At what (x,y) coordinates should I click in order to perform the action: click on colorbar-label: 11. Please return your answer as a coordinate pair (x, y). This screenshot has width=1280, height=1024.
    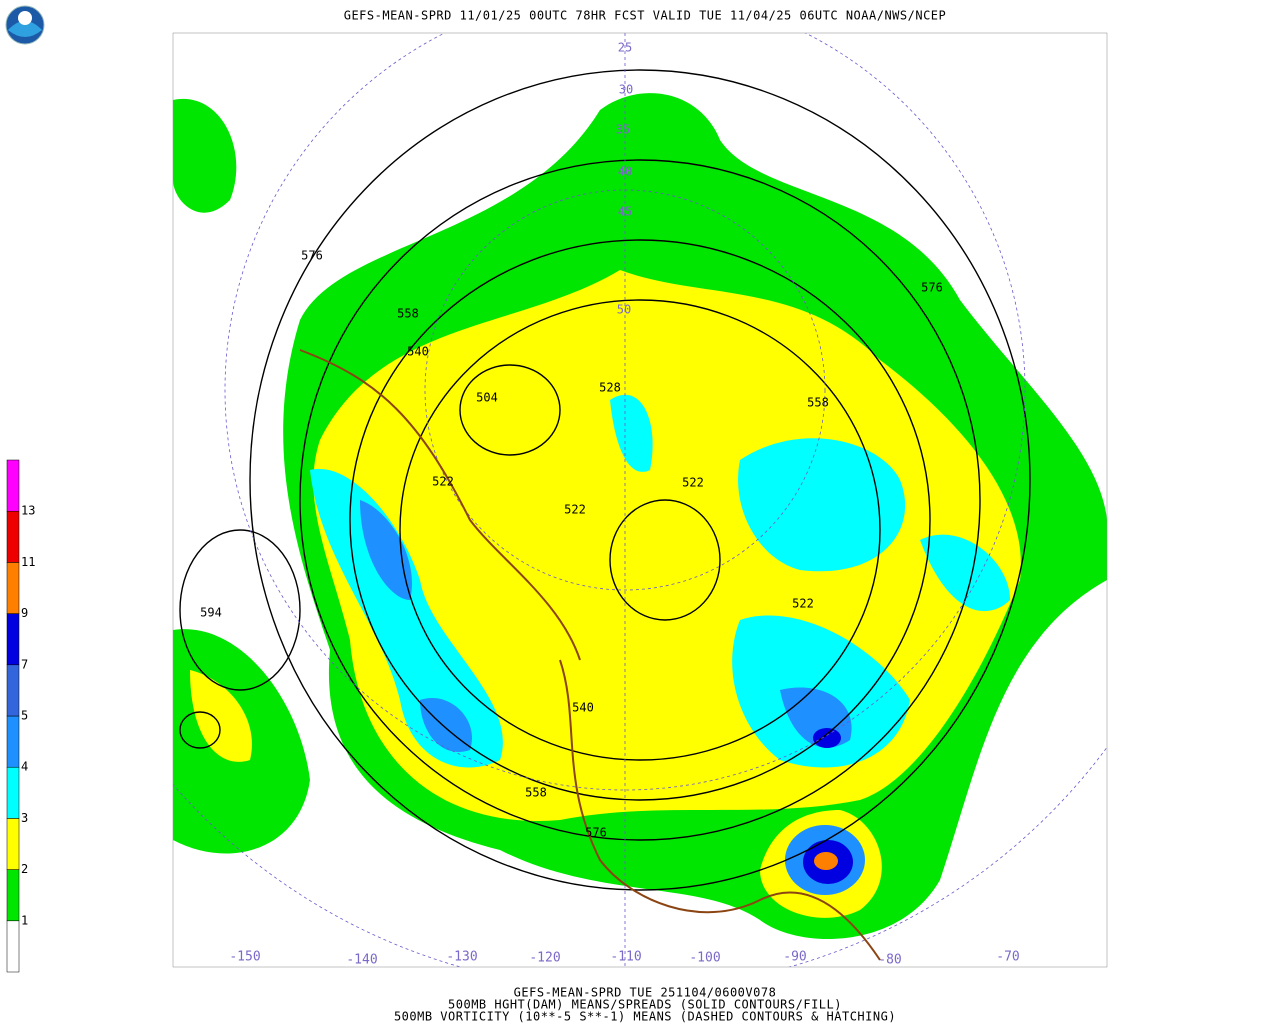
    Looking at the image, I should click on (28, 562).